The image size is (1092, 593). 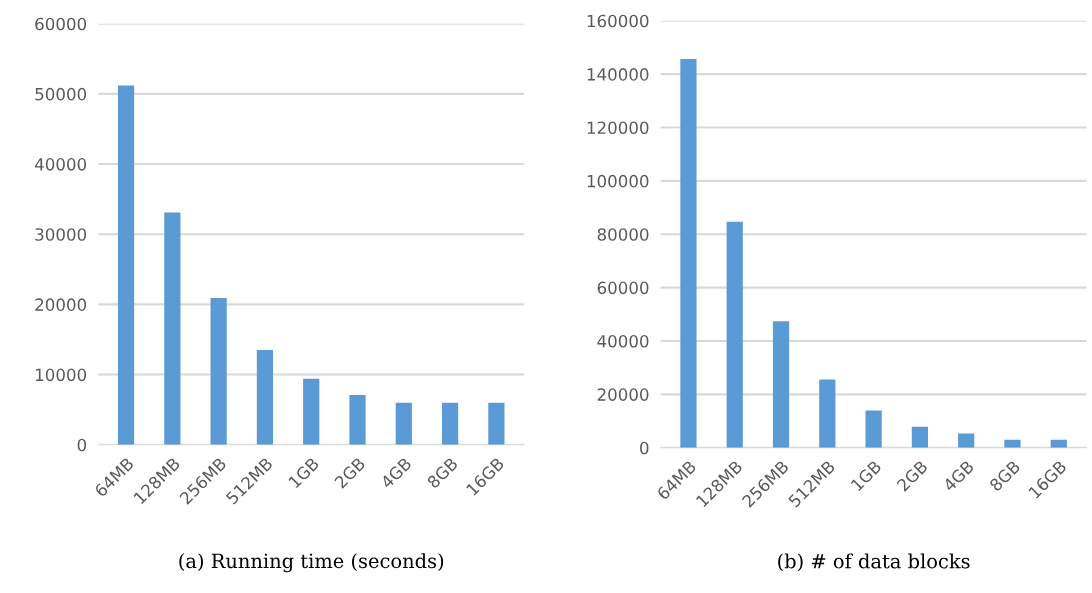 I want to click on y-tick-label: 120000, so click(x=618, y=128).